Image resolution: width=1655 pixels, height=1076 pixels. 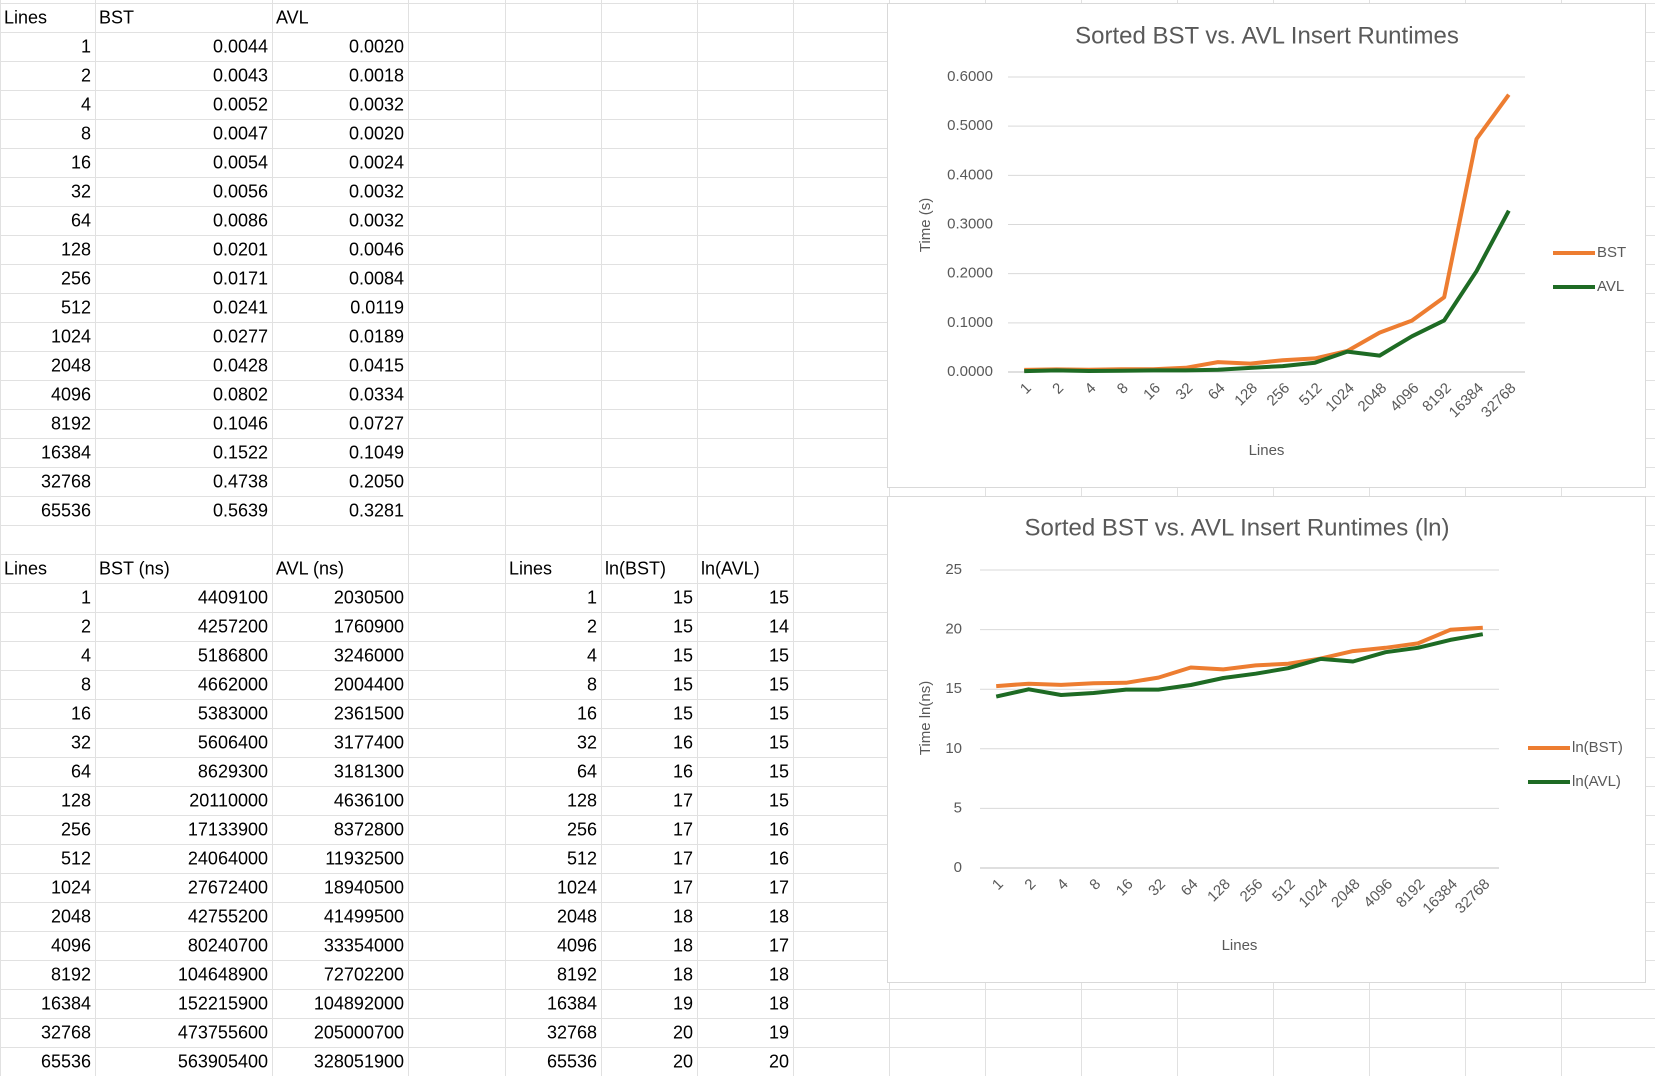 I want to click on cell: 20, so click(x=683, y=1061).